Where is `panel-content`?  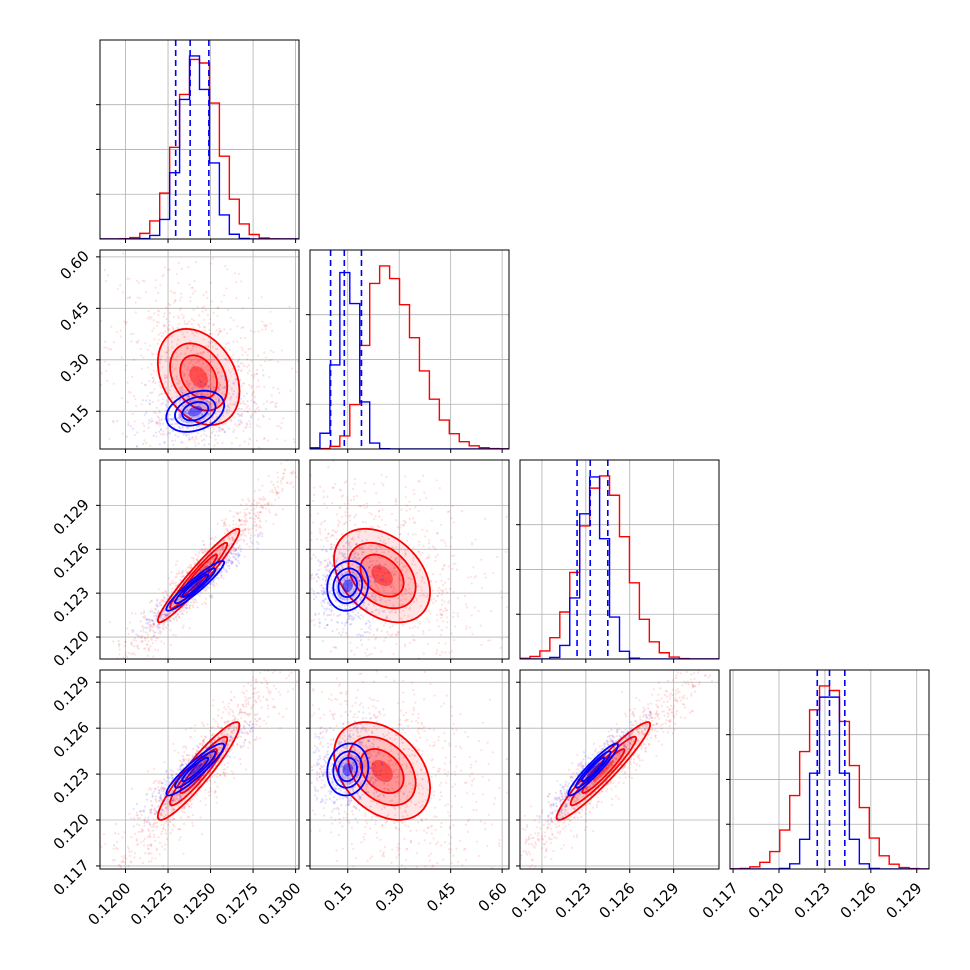 panel-content is located at coordinates (401, 559).